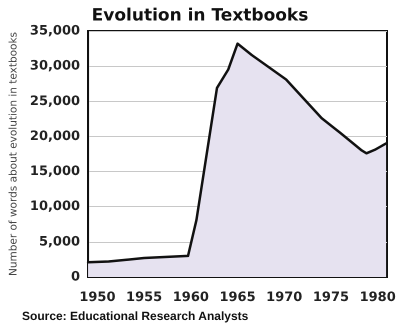 The height and width of the screenshot is (328, 400). What do you see at coordinates (75, 277) in the screenshot?
I see `y-tick-label: 0` at bounding box center [75, 277].